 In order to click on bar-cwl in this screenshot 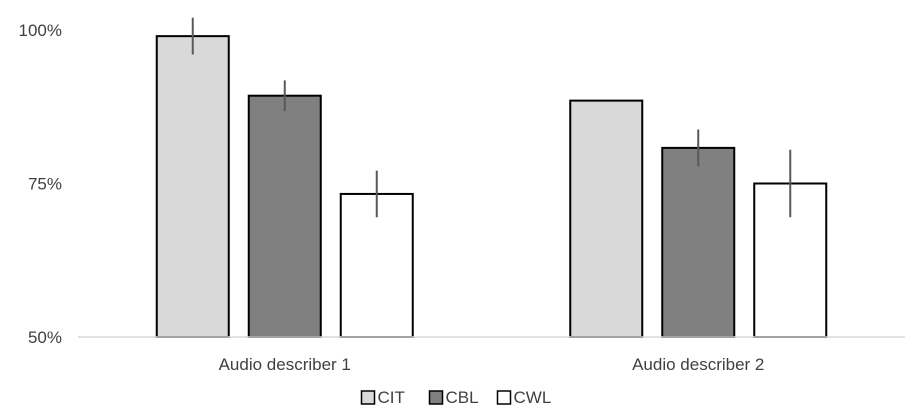, I will do `click(376, 265)`.